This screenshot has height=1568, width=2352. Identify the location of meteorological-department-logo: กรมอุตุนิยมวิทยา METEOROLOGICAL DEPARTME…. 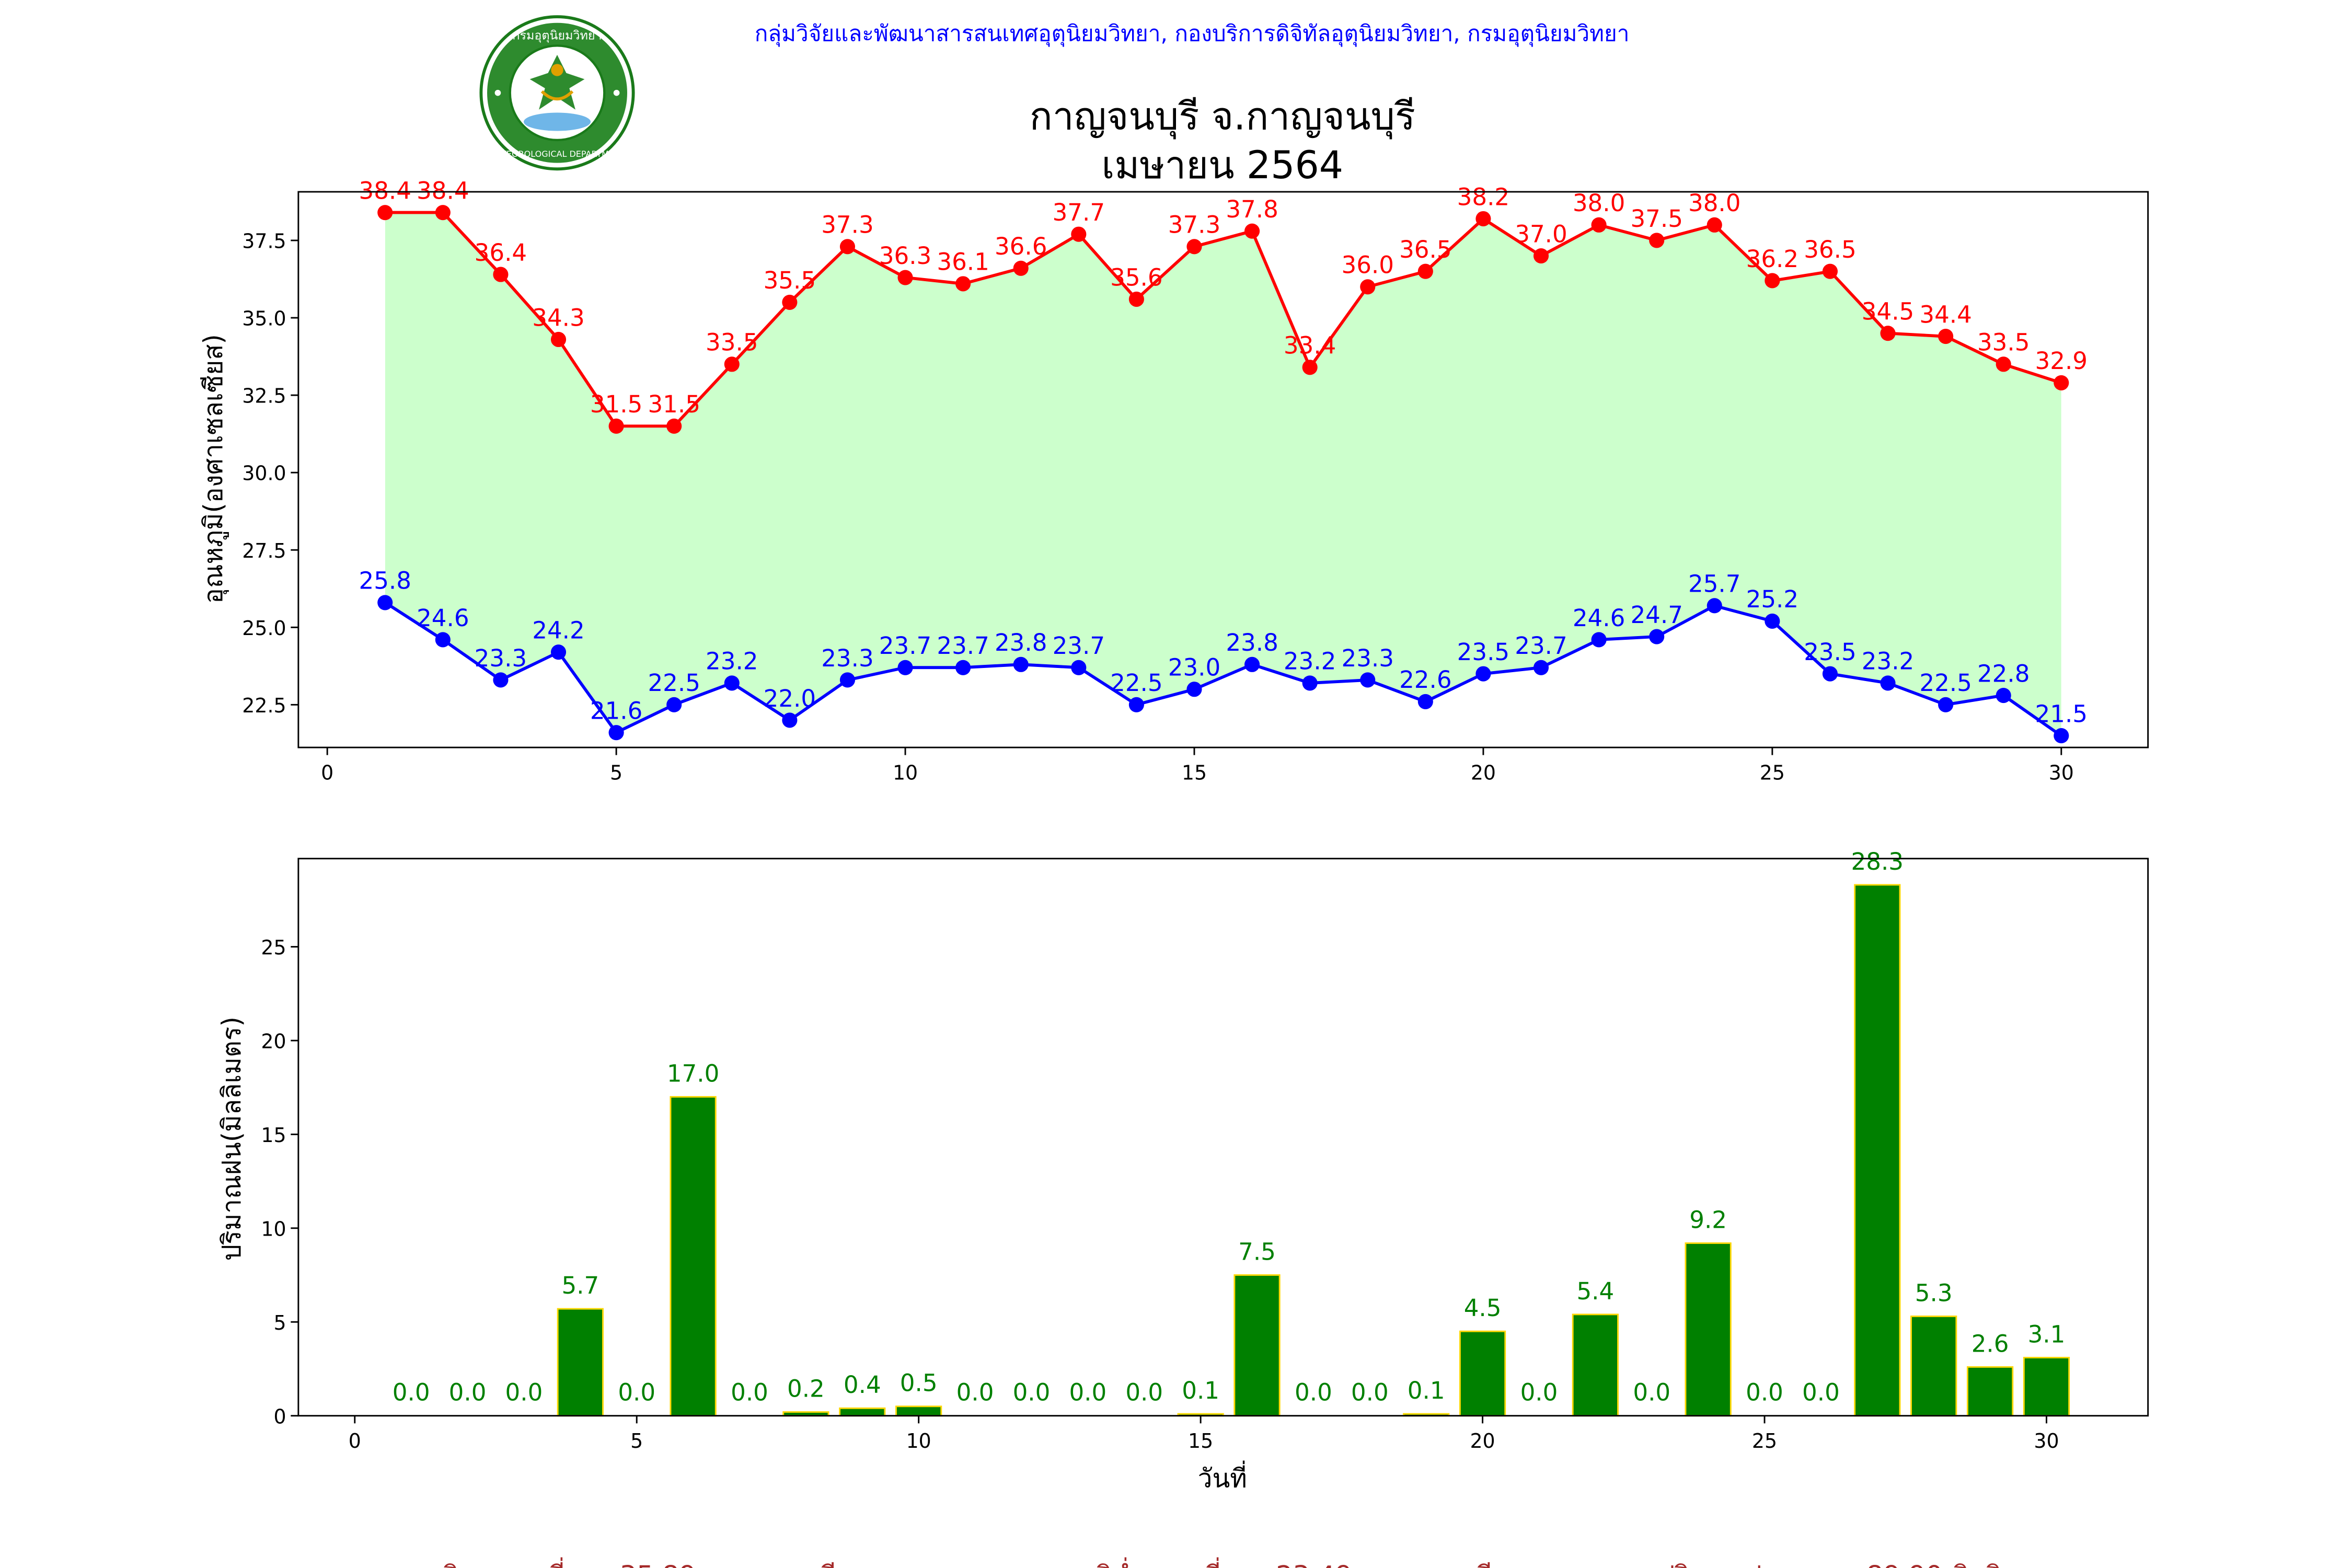
(557, 93).